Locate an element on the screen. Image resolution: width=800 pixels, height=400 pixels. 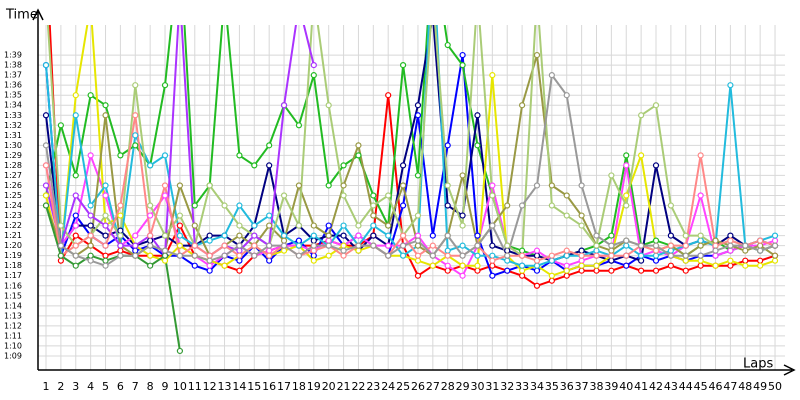
x-tick-label: 6 is located at coordinates (120, 386).